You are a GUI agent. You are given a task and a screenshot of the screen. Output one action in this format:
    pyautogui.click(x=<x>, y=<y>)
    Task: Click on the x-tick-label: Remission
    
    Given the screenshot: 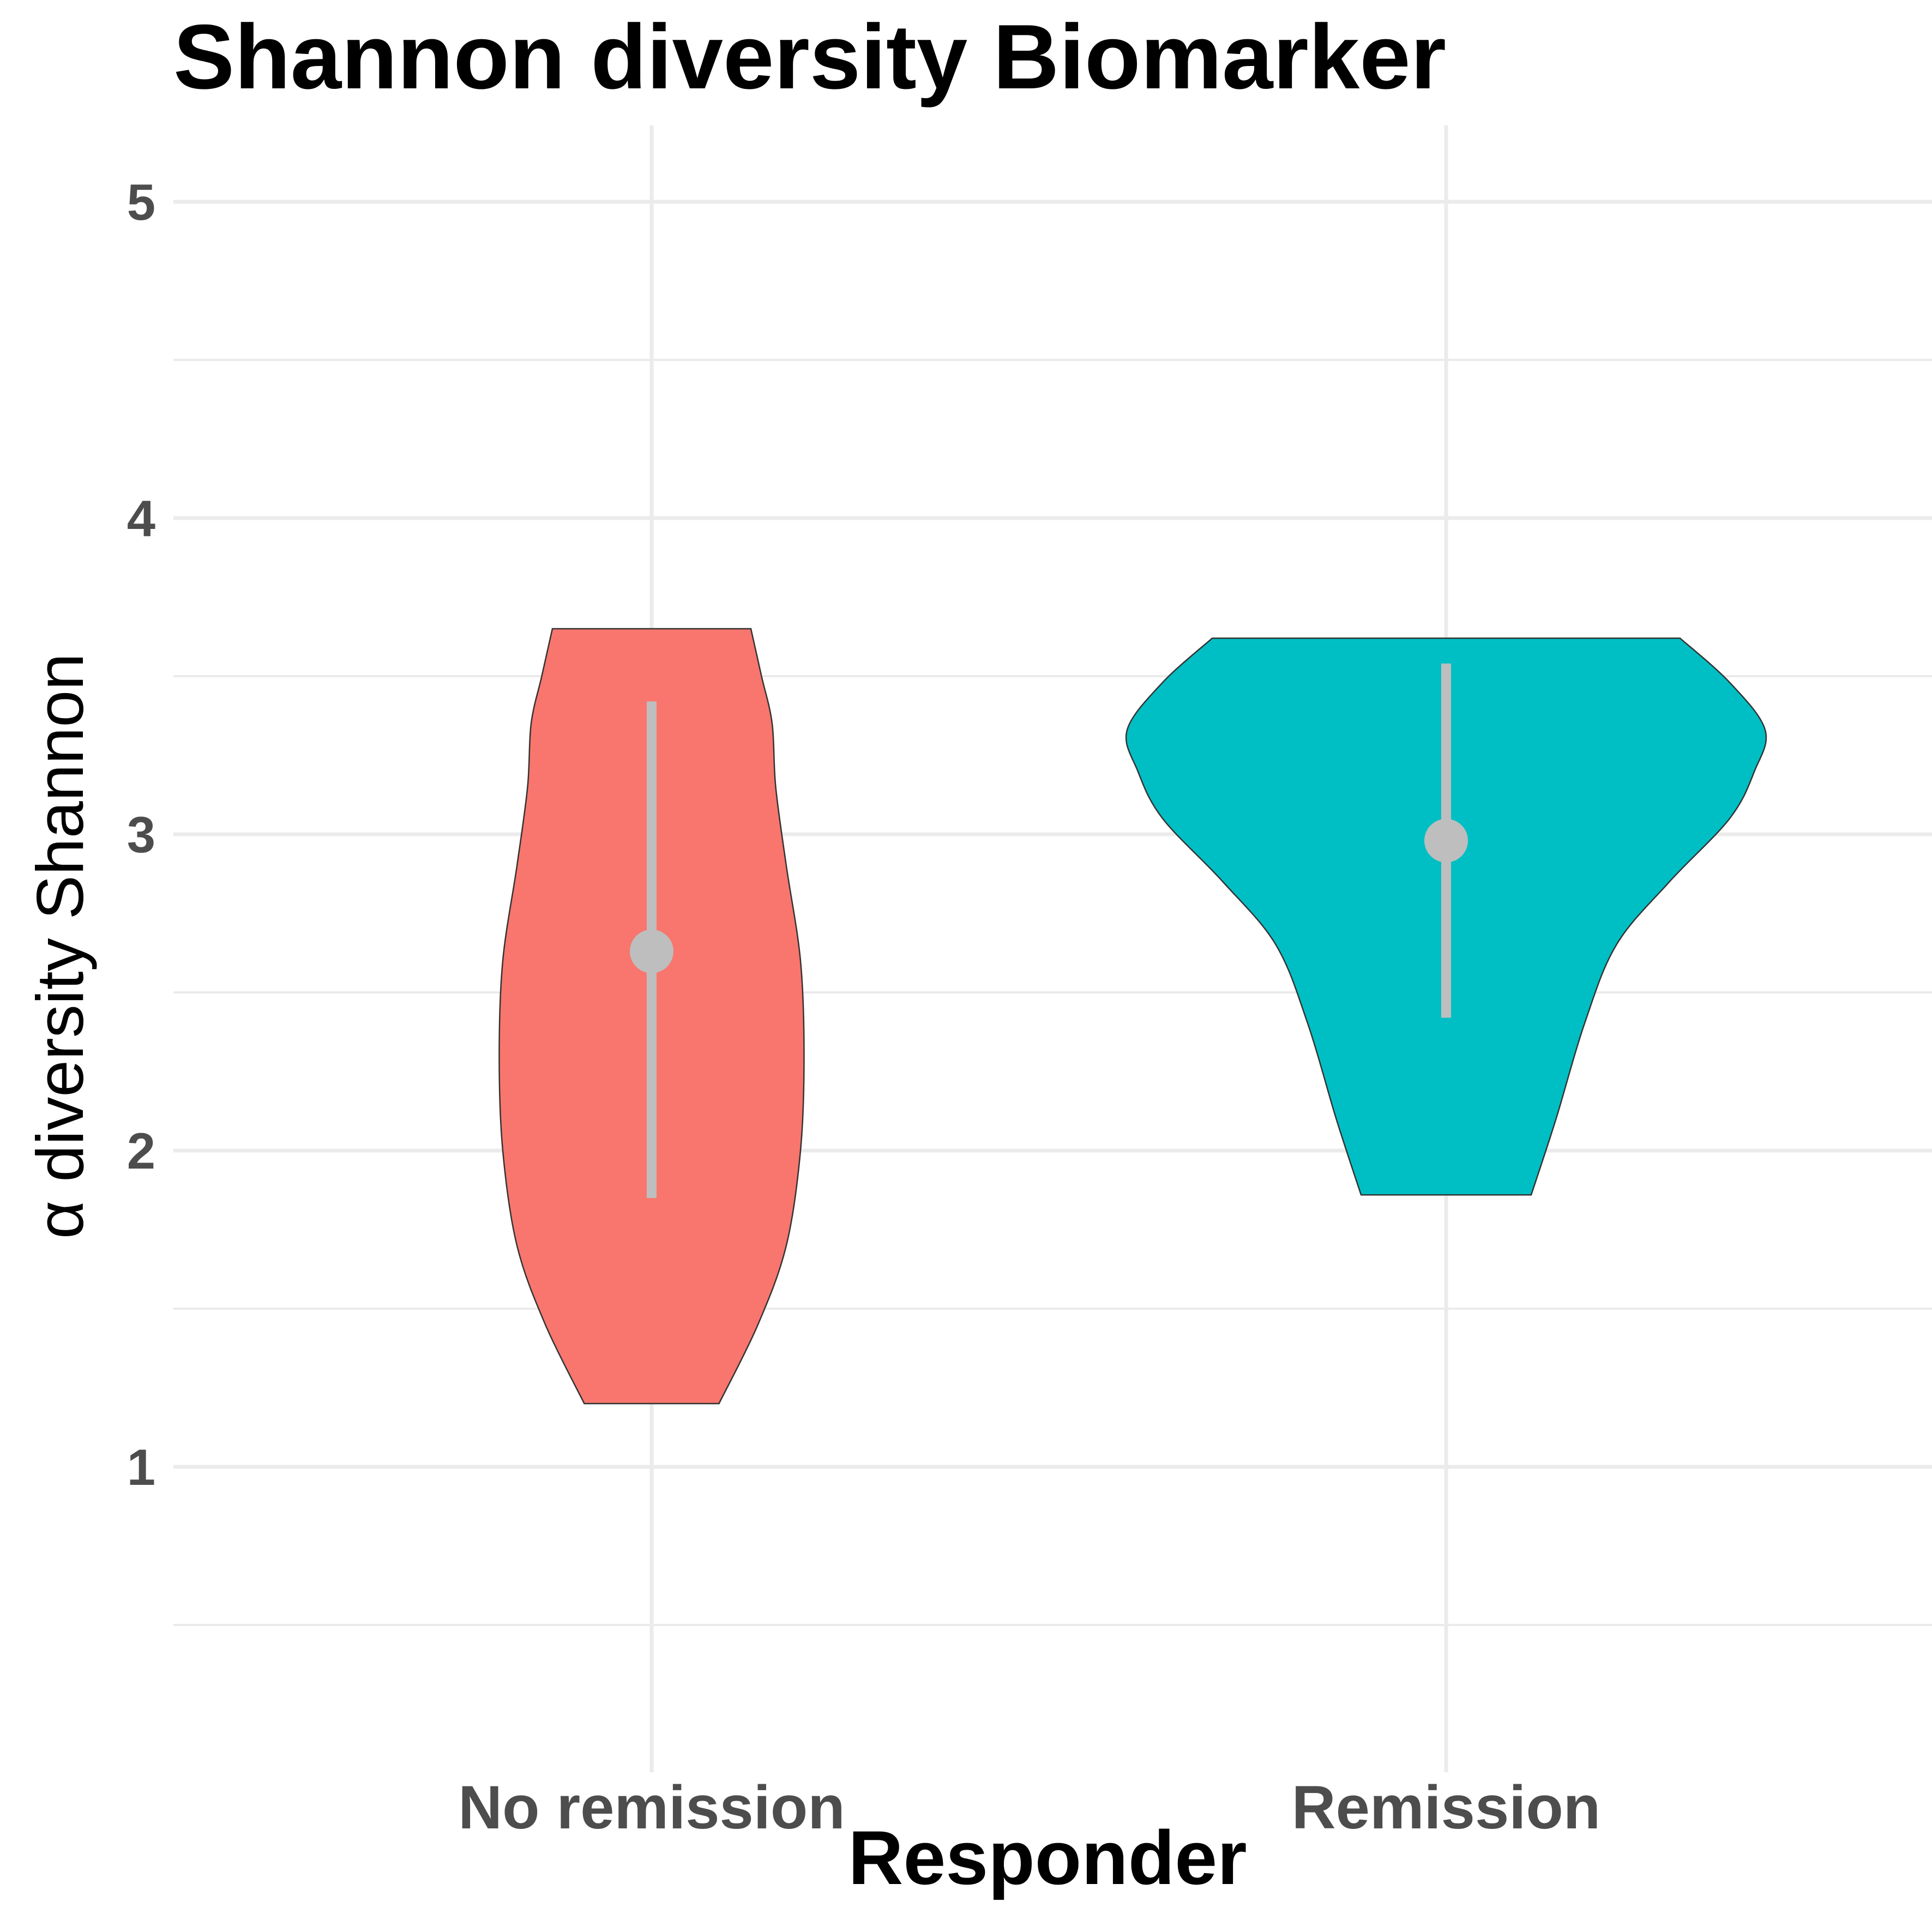 What is the action you would take?
    pyautogui.click(x=1446, y=1807)
    